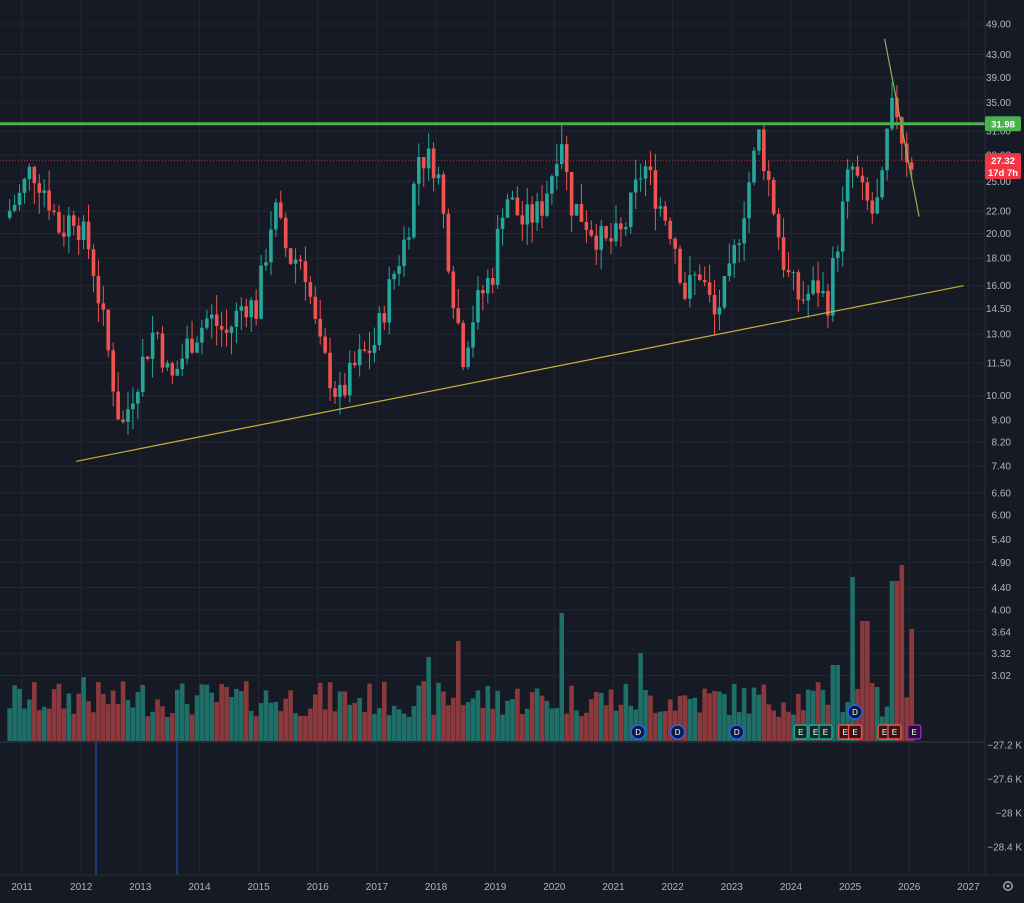  Describe the element at coordinates (998, 182) in the screenshot. I see `price-tick-label: 25.00` at that location.